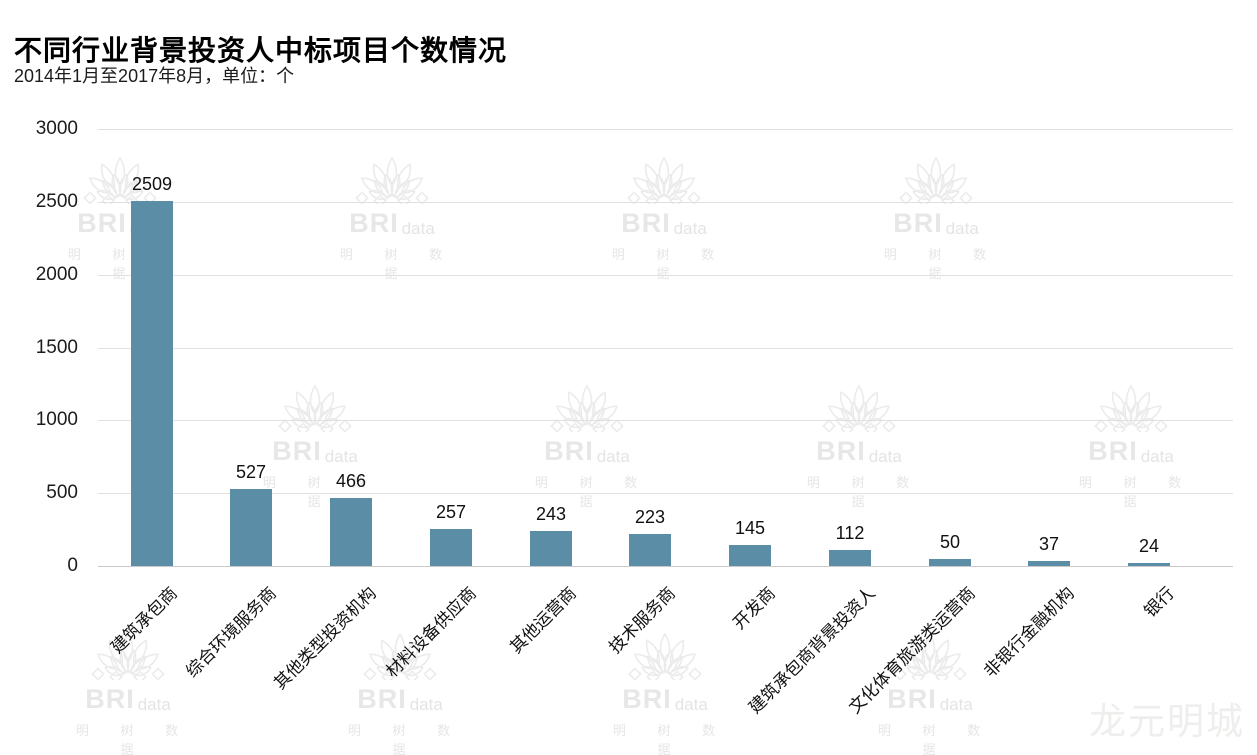 The image size is (1257, 755). I want to click on bar-value-label: 527, so click(251, 472).